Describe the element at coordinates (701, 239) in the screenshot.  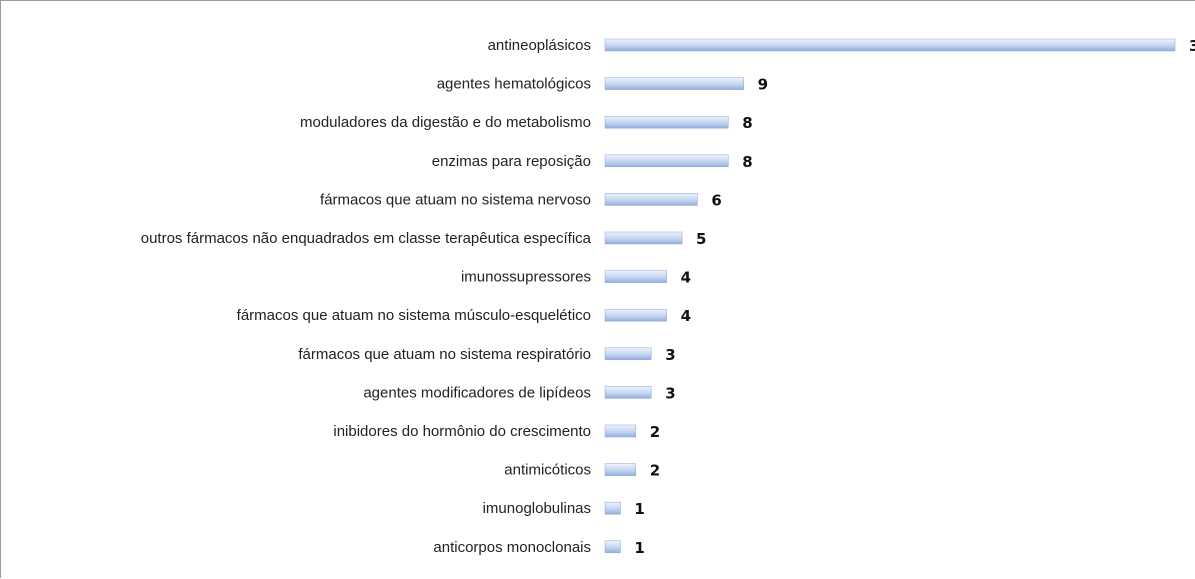
I see `value-label: 5` at that location.